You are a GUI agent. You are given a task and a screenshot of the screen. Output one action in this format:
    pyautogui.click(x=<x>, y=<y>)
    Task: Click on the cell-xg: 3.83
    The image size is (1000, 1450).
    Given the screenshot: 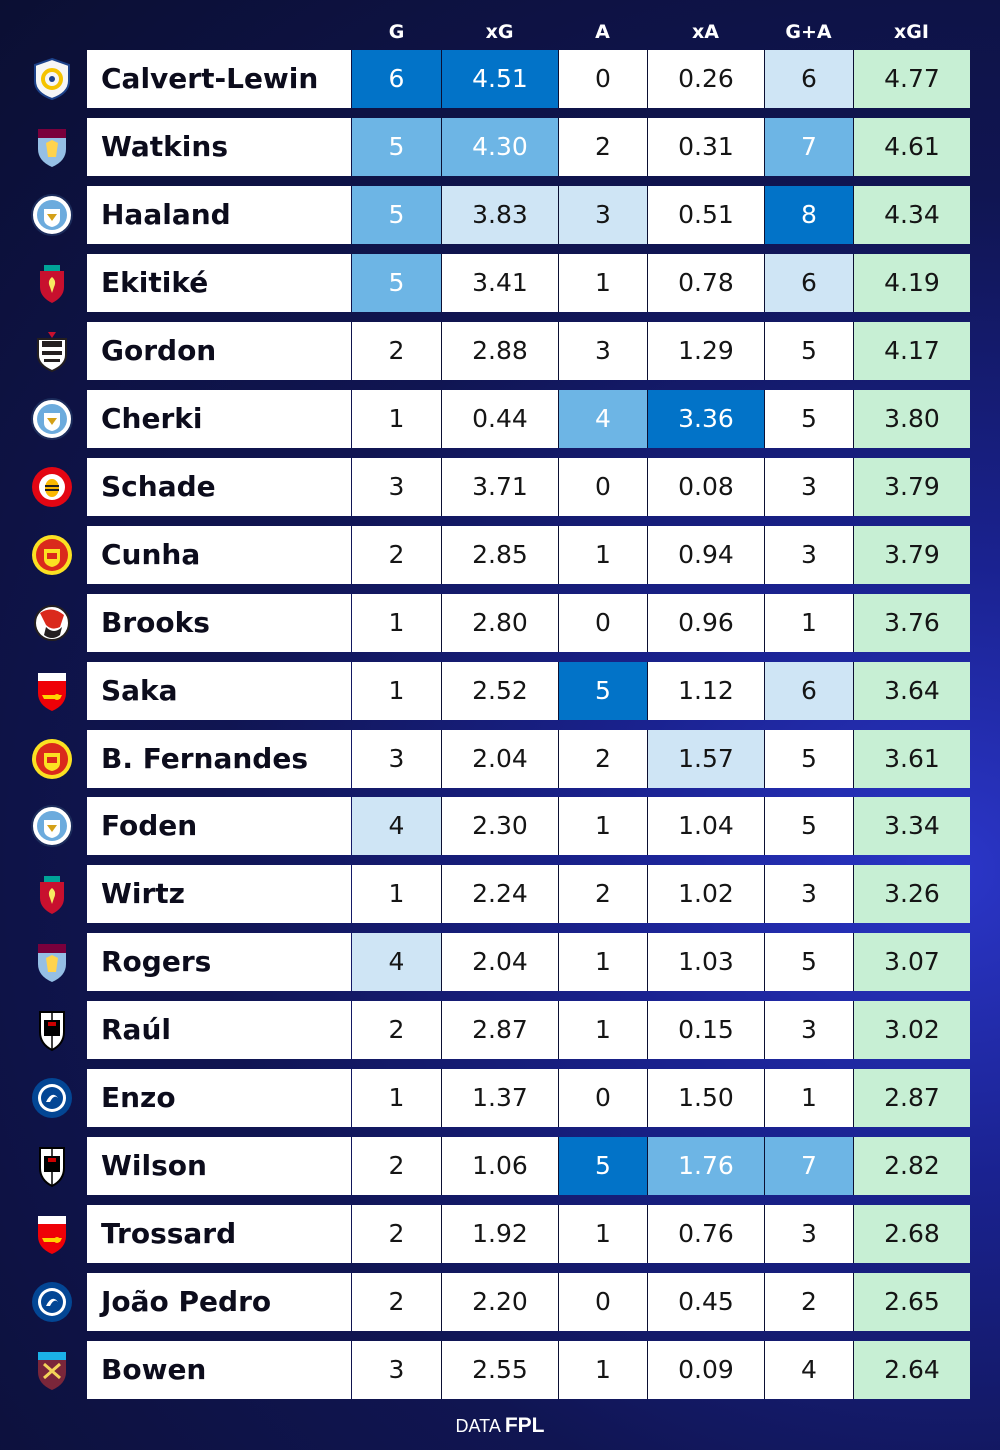 What is the action you would take?
    pyautogui.click(x=499, y=215)
    